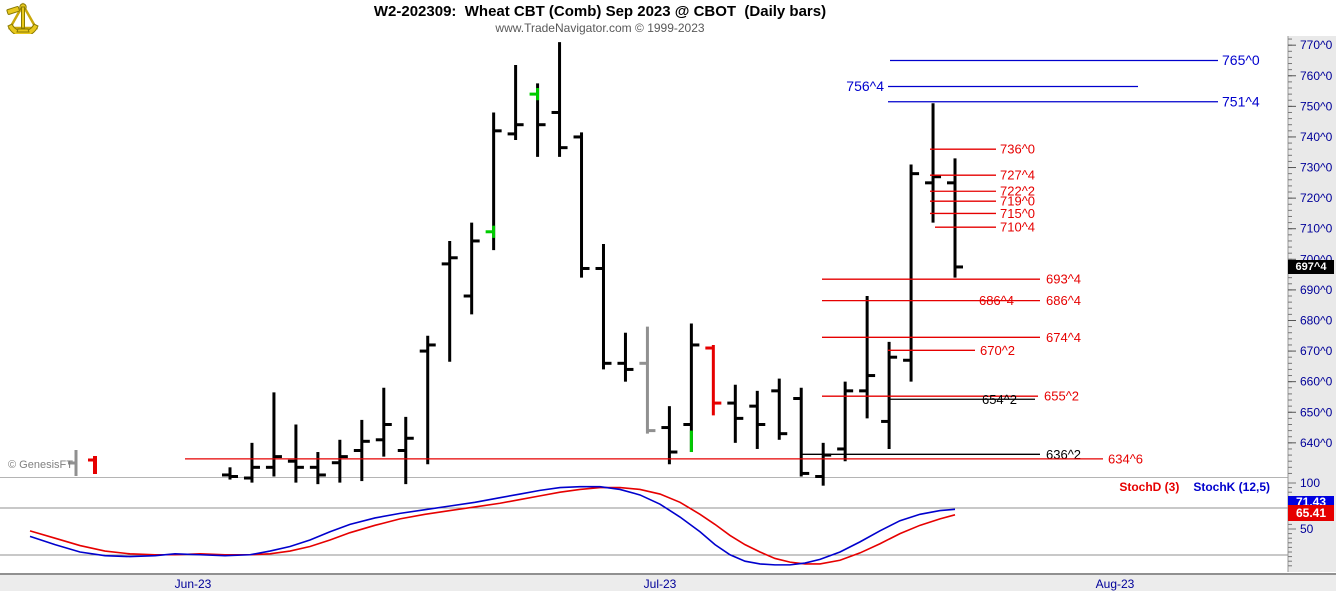  I want to click on price-level-label: 715^0, so click(1017, 213).